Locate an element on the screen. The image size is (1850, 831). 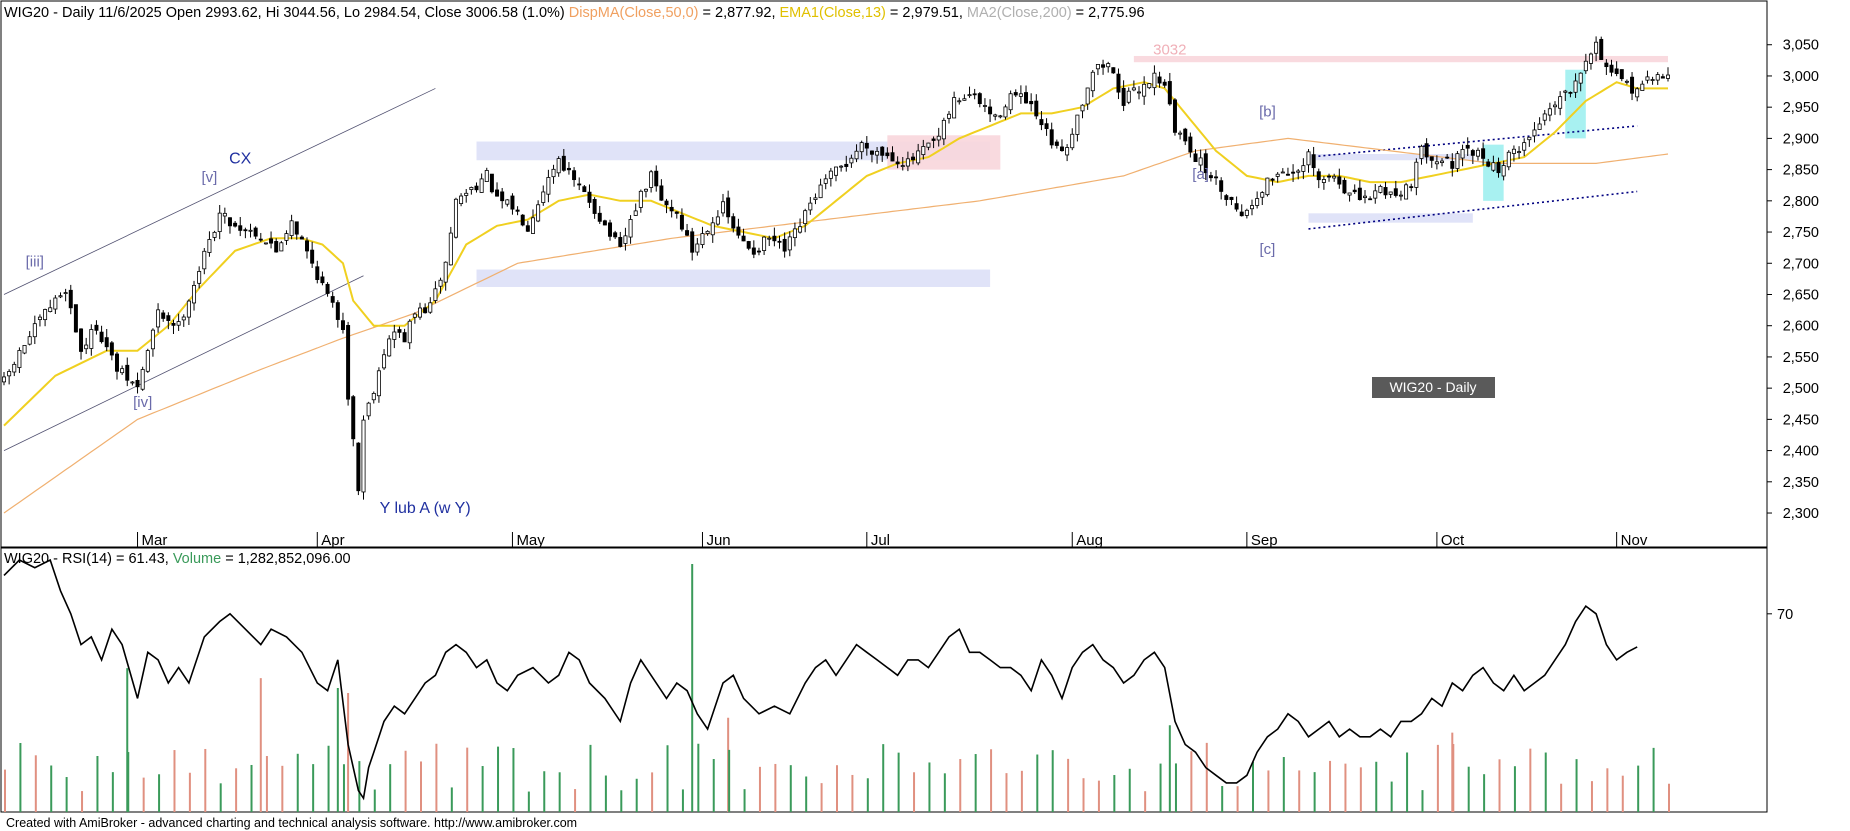
wave-label-iii: [iii] is located at coordinates (35, 261).